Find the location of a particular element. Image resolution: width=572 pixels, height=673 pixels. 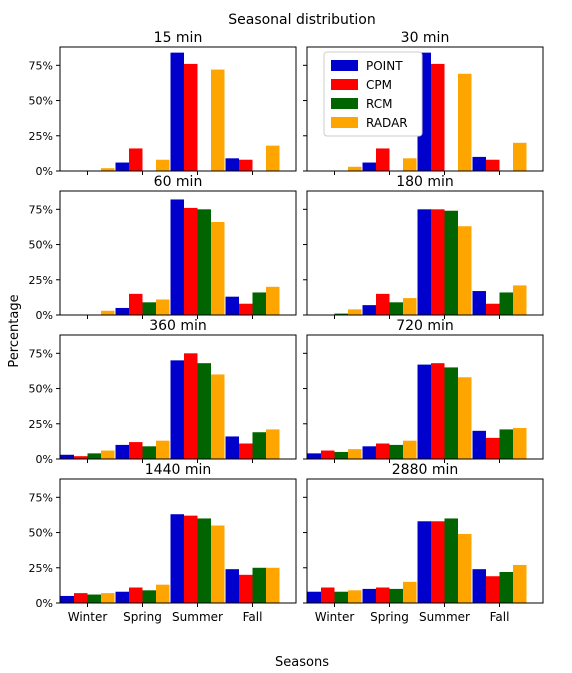

x-tick-label: Fall is located at coordinates (253, 617).